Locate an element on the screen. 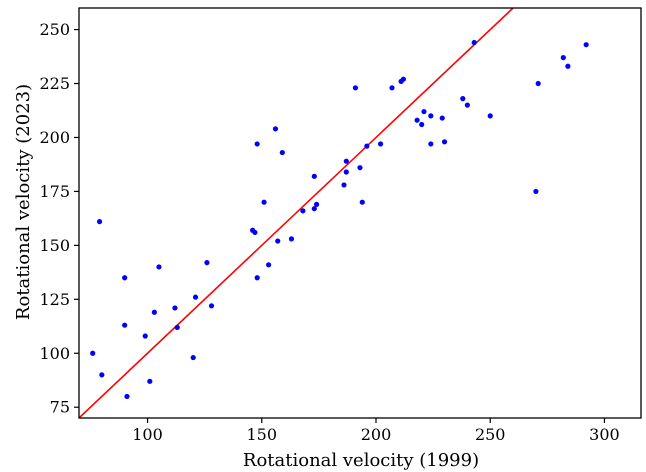 The height and width of the screenshot is (472, 646). y-tick-label: 75 is located at coordinates (60, 407).